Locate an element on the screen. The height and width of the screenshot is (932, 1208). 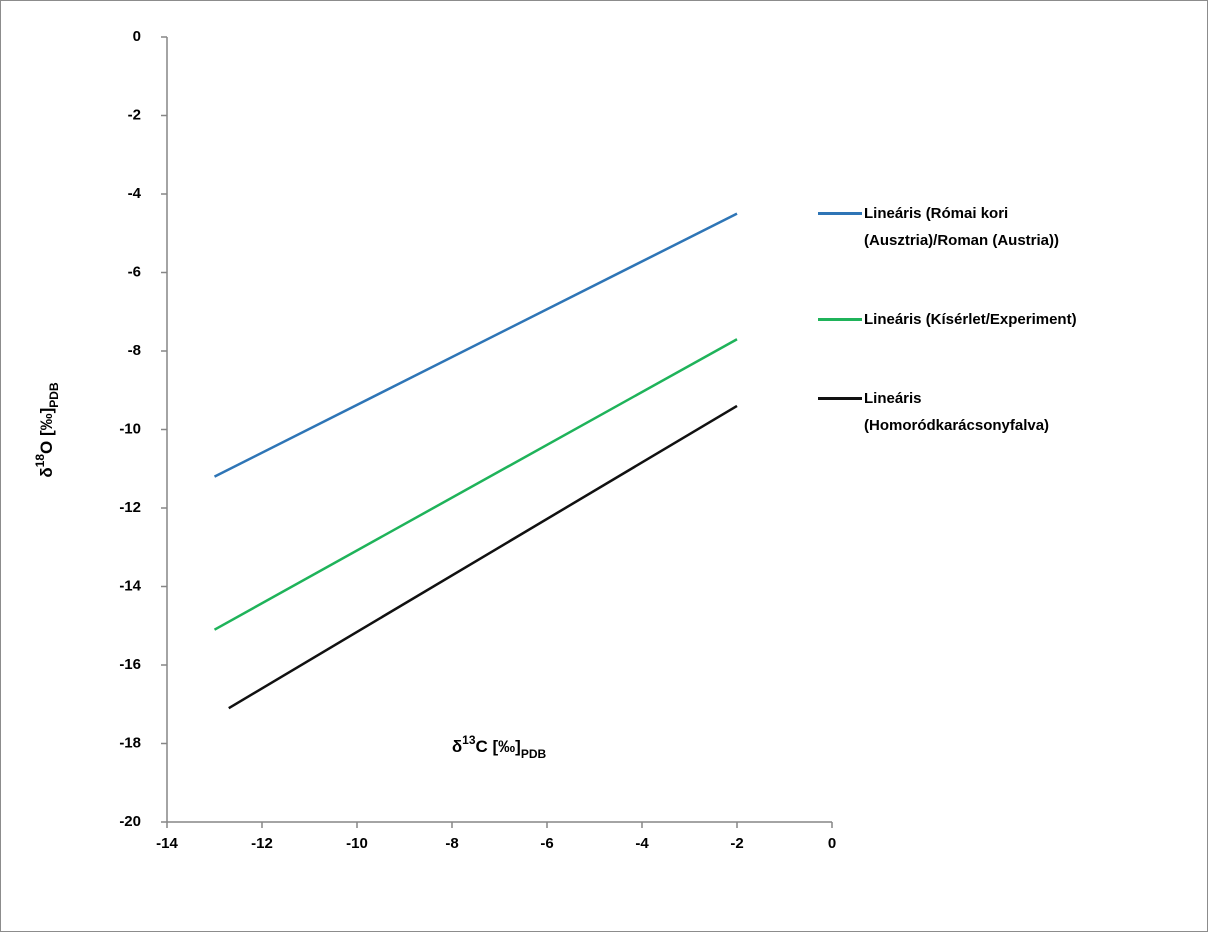
y-tick-label: -12 is located at coordinates (130, 507).